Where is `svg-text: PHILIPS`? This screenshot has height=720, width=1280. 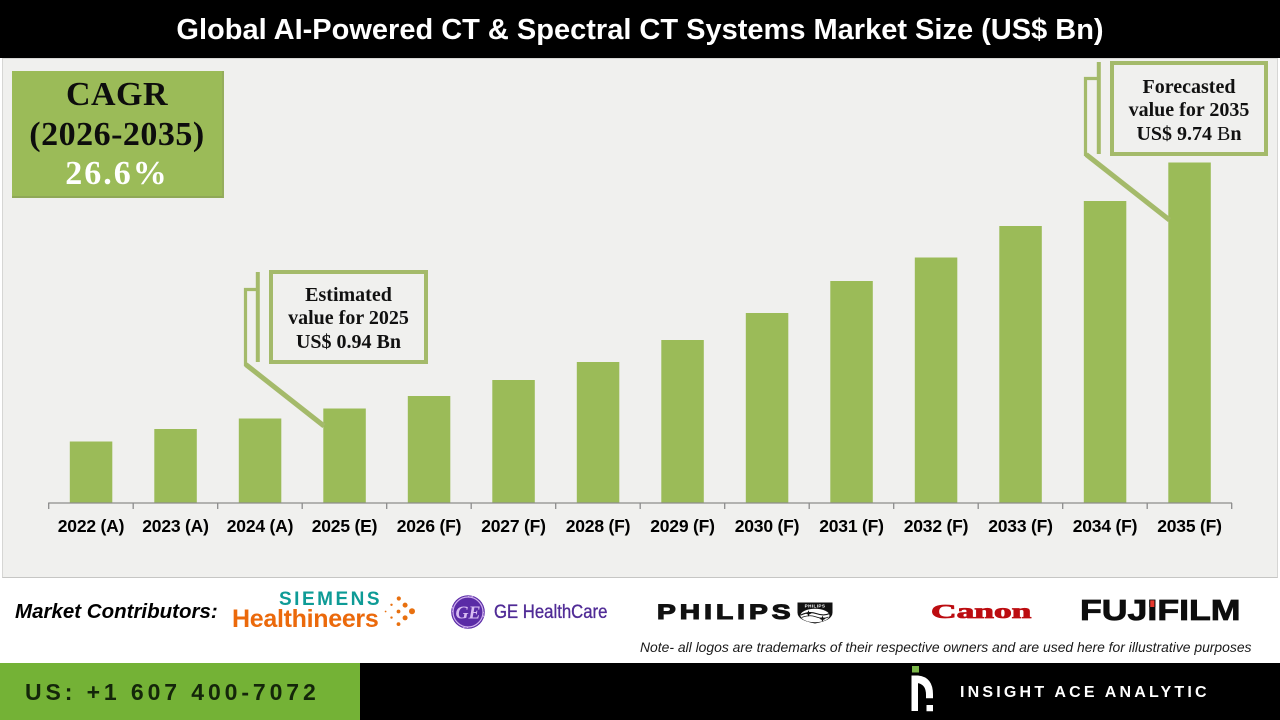 svg-text: PHILIPS is located at coordinates (815, 606).